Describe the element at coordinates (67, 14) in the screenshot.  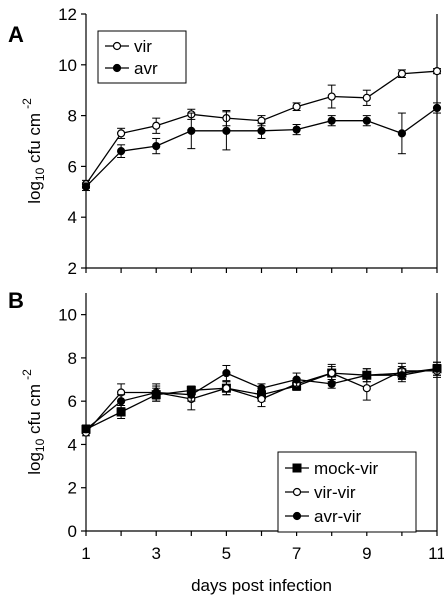
I see `y-tick-label: 12` at that location.